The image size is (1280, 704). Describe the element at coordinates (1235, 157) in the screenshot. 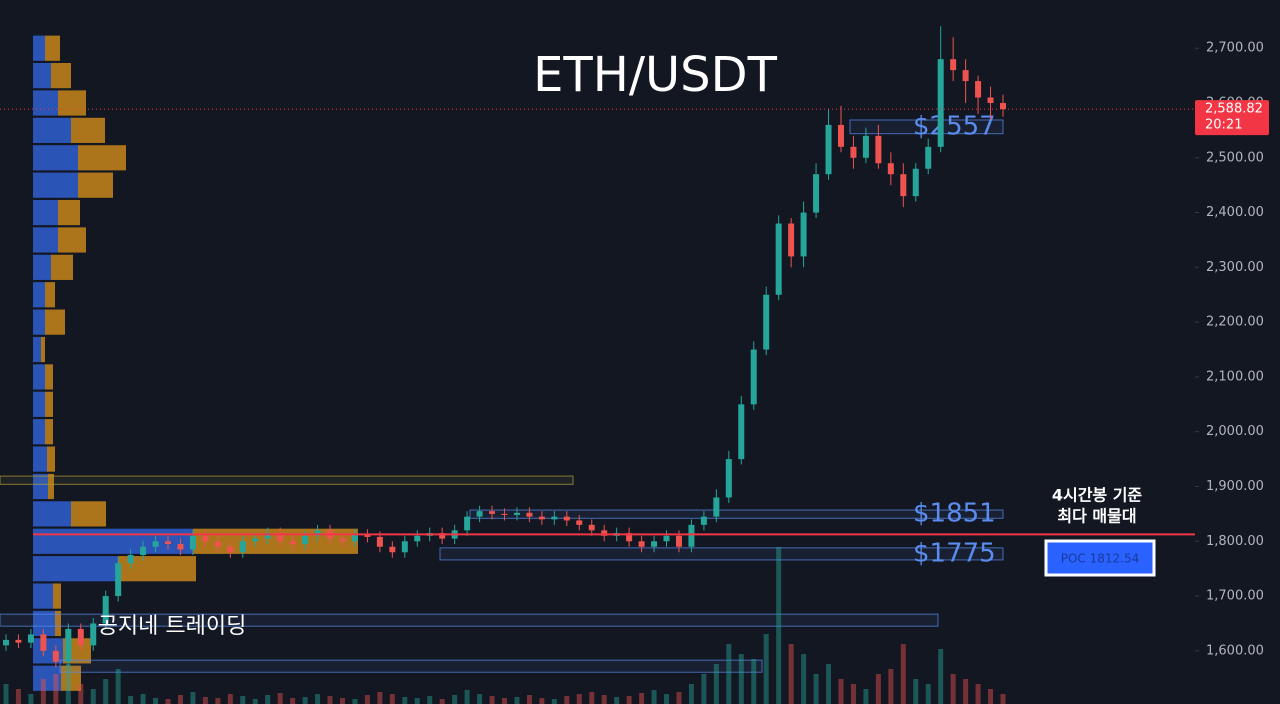

I see `y-tick-label: 2,500.00` at that location.